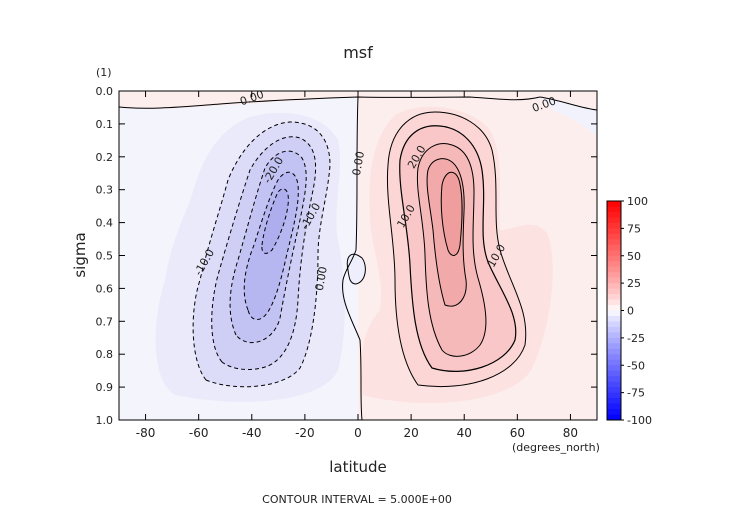 This screenshot has width=752, height=532. Describe the element at coordinates (636, 393) in the screenshot. I see `colorbar-tick-label: -75` at that location.